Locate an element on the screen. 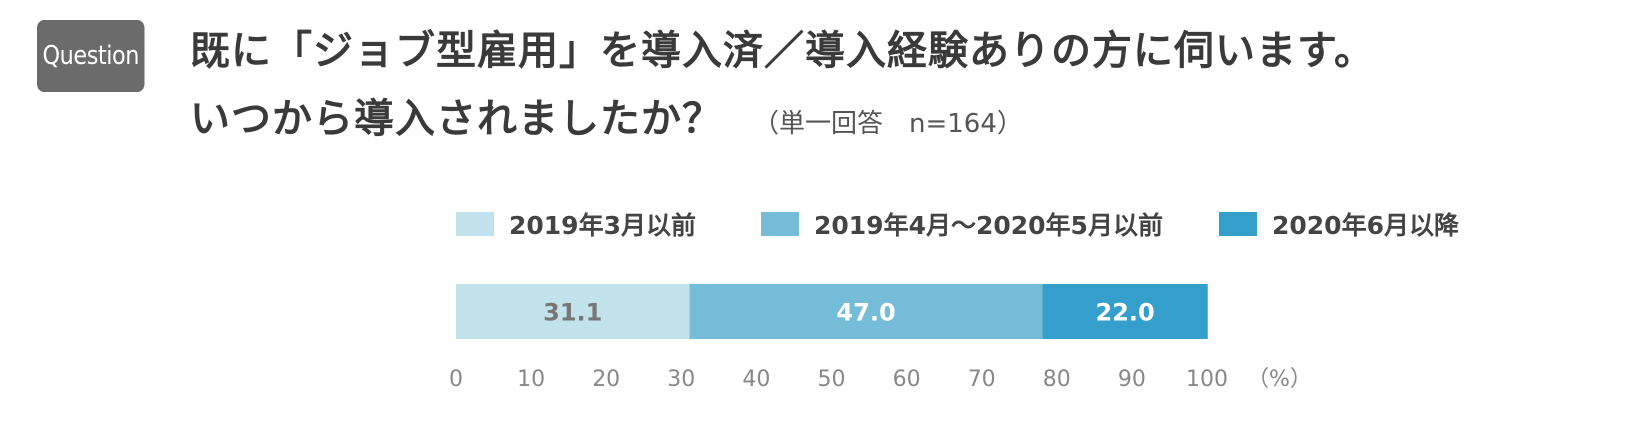 The width and height of the screenshot is (1651, 422). bar-value-label-3: 22.0 is located at coordinates (1125, 313).